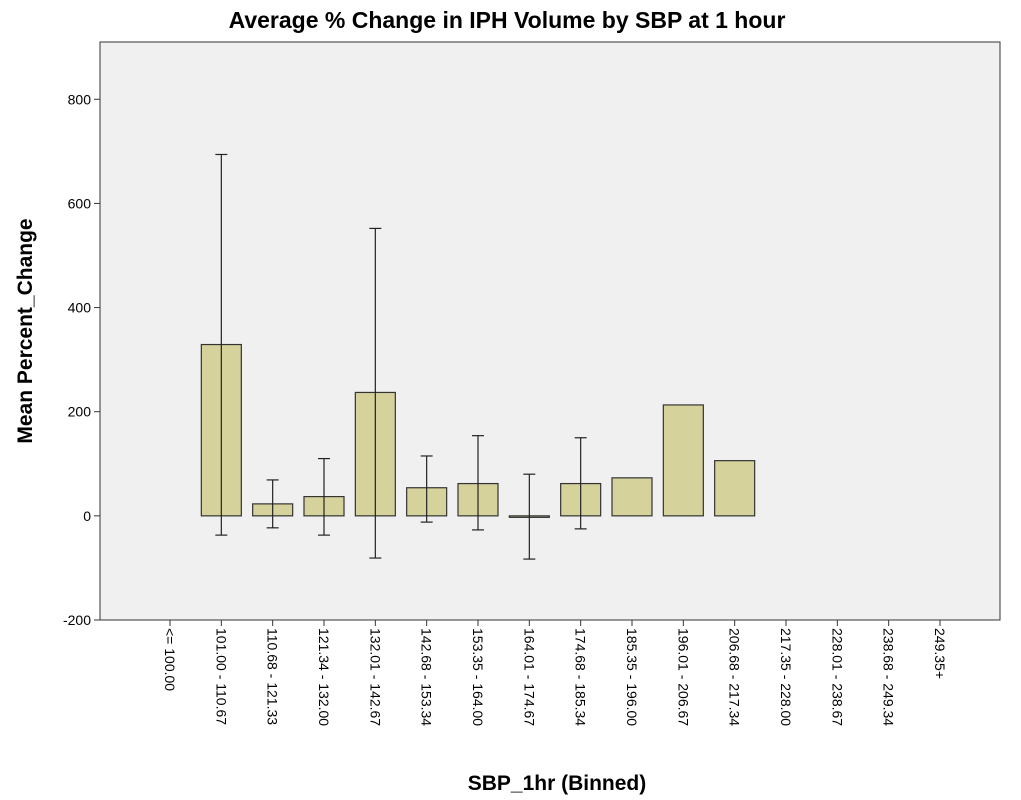 The width and height of the screenshot is (1021, 800). Describe the element at coordinates (324, 677) in the screenshot. I see `x-tick-label: 121.34 - 132.00` at that location.